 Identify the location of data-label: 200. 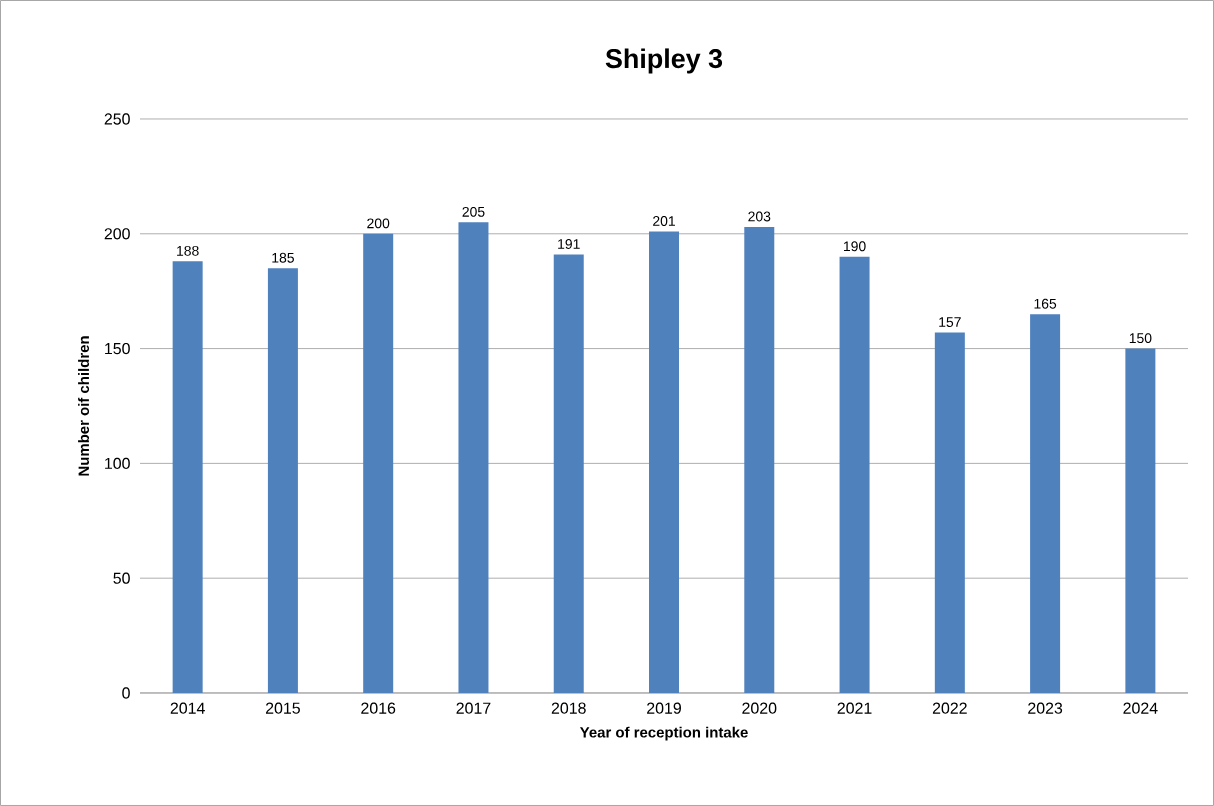
(378, 223).